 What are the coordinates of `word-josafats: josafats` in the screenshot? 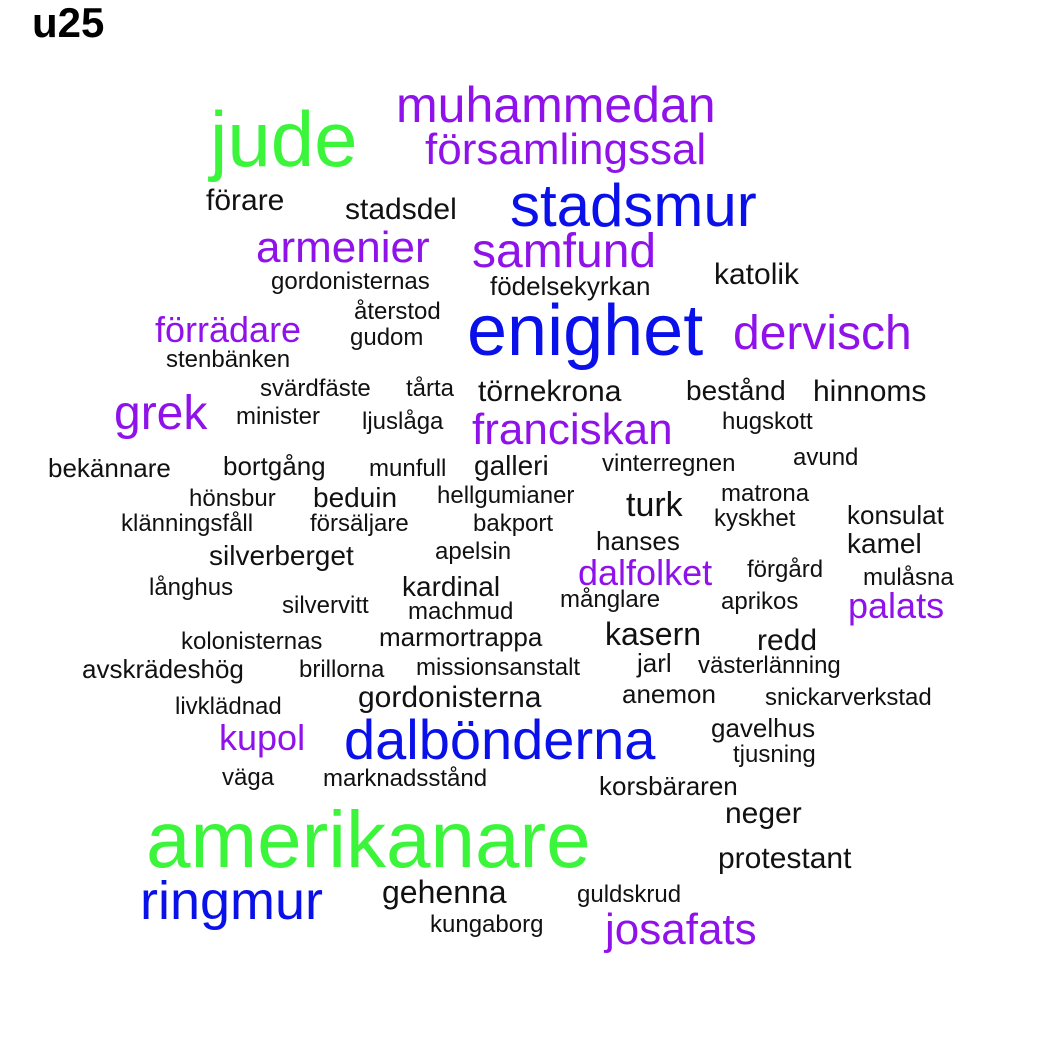 It's located at (681, 929).